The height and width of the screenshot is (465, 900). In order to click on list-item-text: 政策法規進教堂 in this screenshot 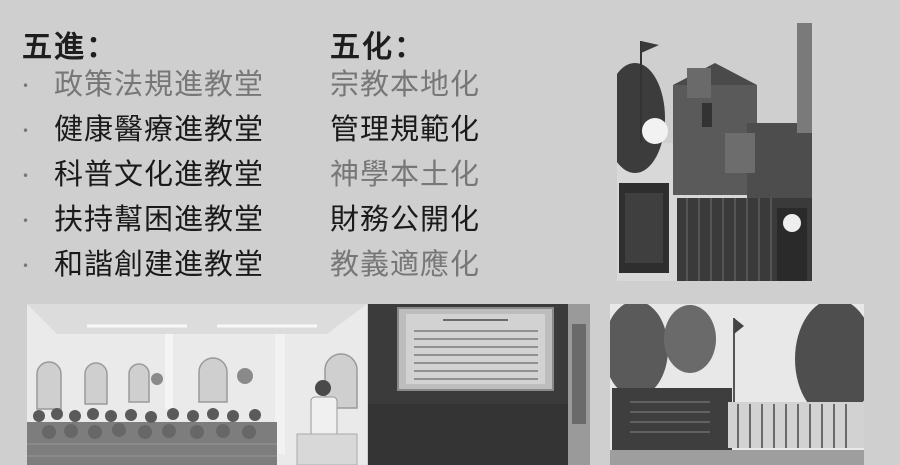, I will do `click(159, 84)`.